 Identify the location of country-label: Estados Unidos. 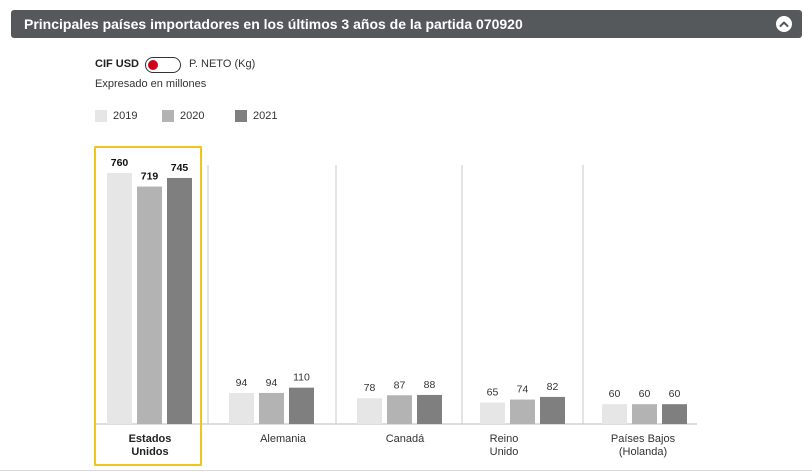
(150, 446).